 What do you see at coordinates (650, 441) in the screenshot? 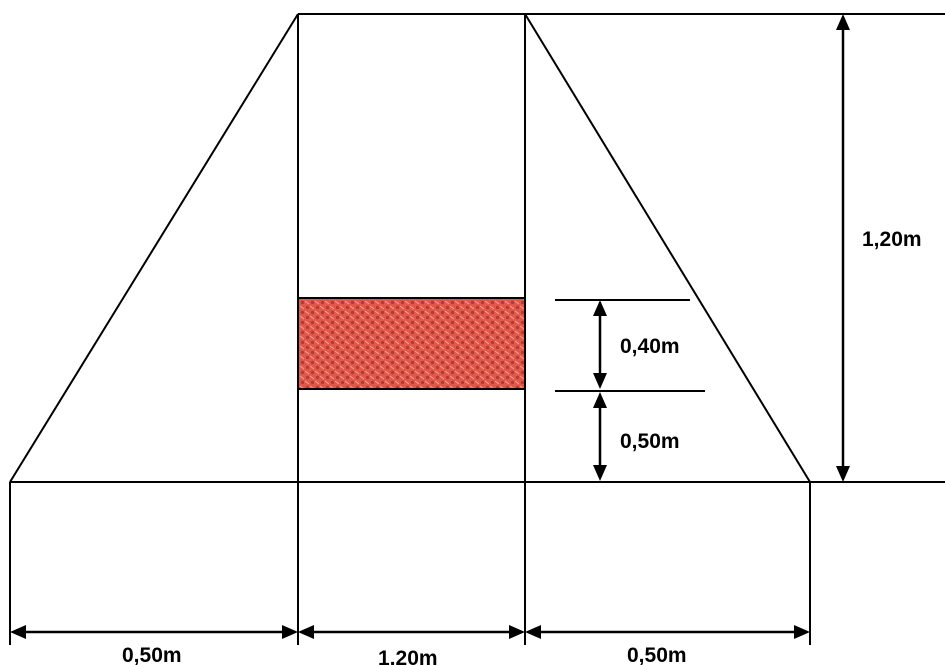
I see `band-offset-label: 0,50m` at bounding box center [650, 441].